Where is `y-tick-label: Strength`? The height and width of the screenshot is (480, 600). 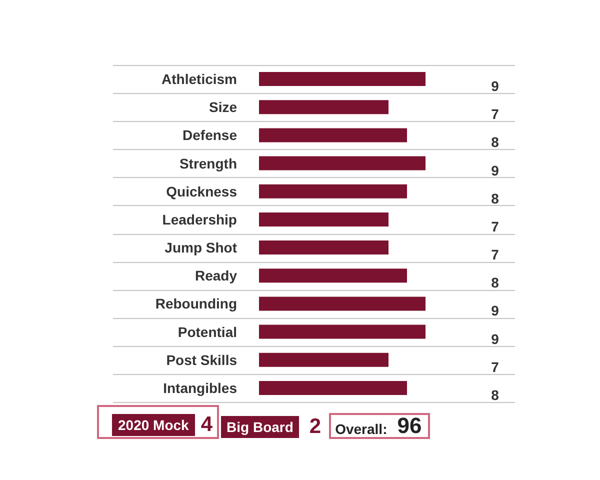 y-tick-label: Strength is located at coordinates (208, 163).